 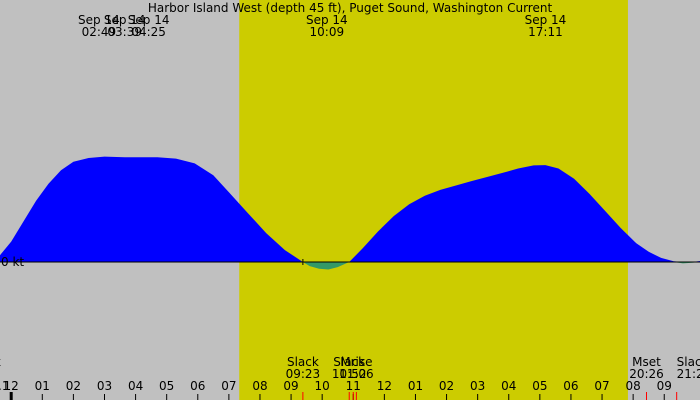 I want to click on top-event-time: 02:49, so click(x=99, y=32).